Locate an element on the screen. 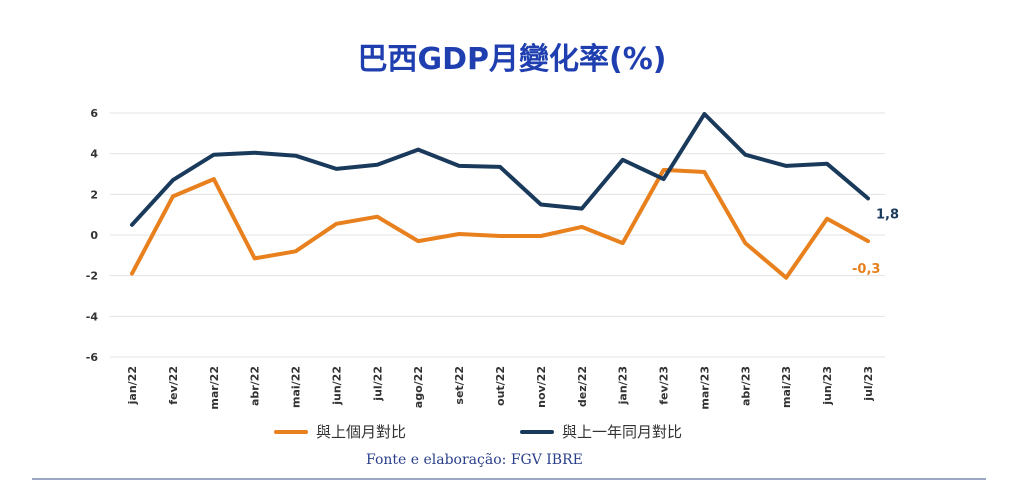 This screenshot has width=1024, height=489. y-axis-ticks: 6 4 2 0 -2 -4 -6 is located at coordinates (92, 235).